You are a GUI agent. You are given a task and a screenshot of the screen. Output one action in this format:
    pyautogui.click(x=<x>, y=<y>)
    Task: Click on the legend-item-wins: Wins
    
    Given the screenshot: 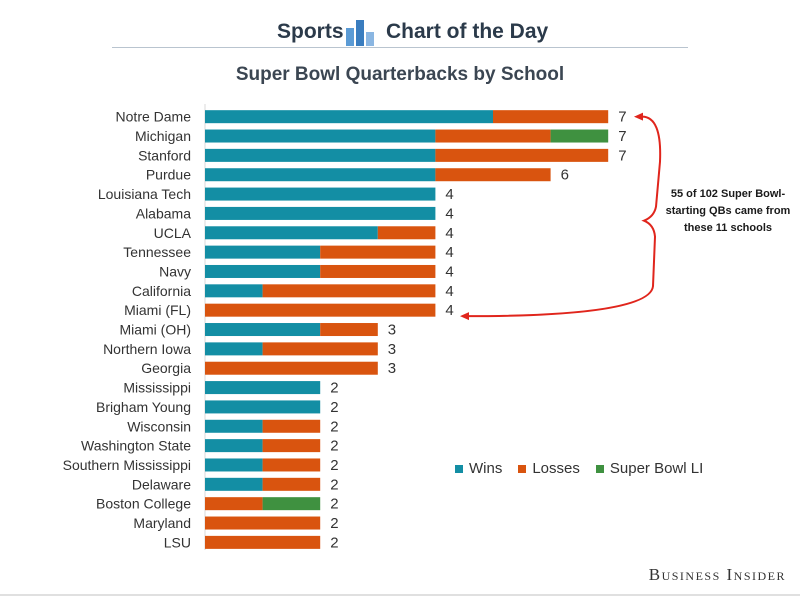 What is the action you would take?
    pyautogui.click(x=478, y=468)
    